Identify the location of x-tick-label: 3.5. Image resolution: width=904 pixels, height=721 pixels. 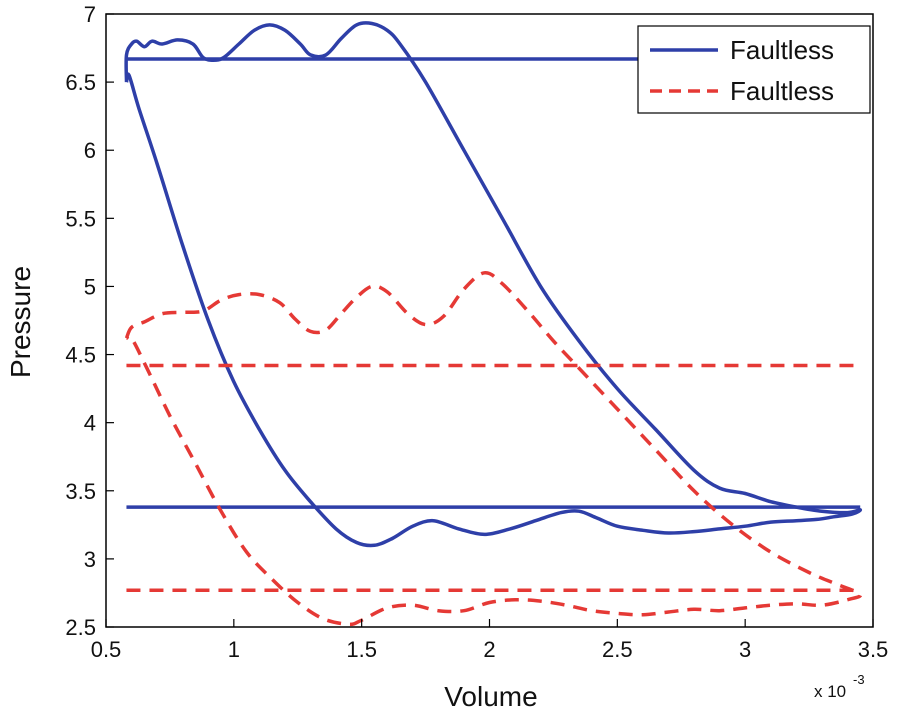
(873, 649).